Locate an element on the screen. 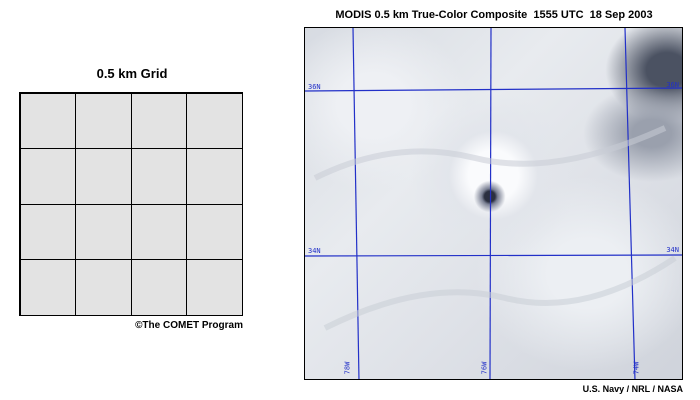 This screenshot has width=700, height=400. lon-label-74w: 74W is located at coordinates (636, 368).